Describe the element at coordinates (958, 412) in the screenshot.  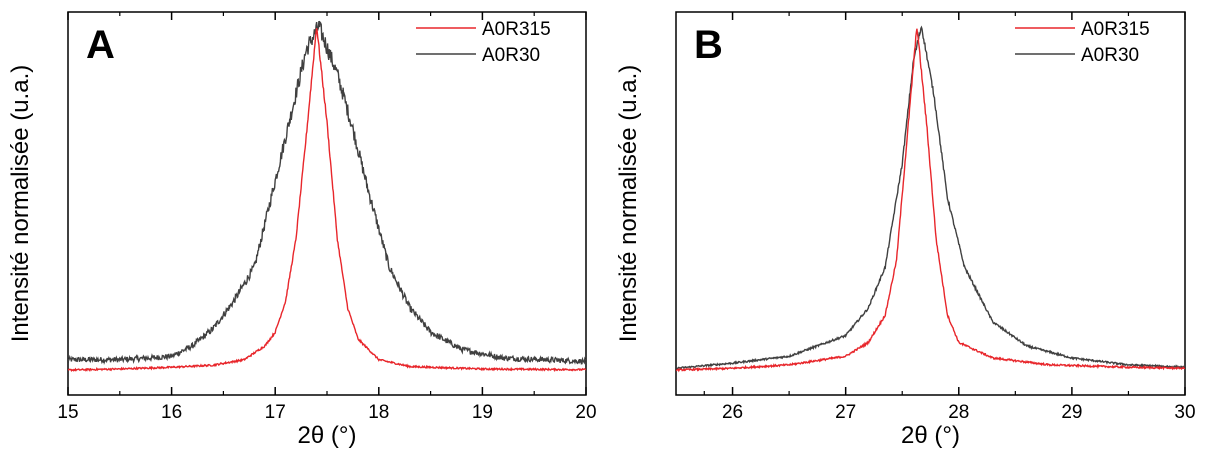
I see `x-tick-label: 28` at that location.